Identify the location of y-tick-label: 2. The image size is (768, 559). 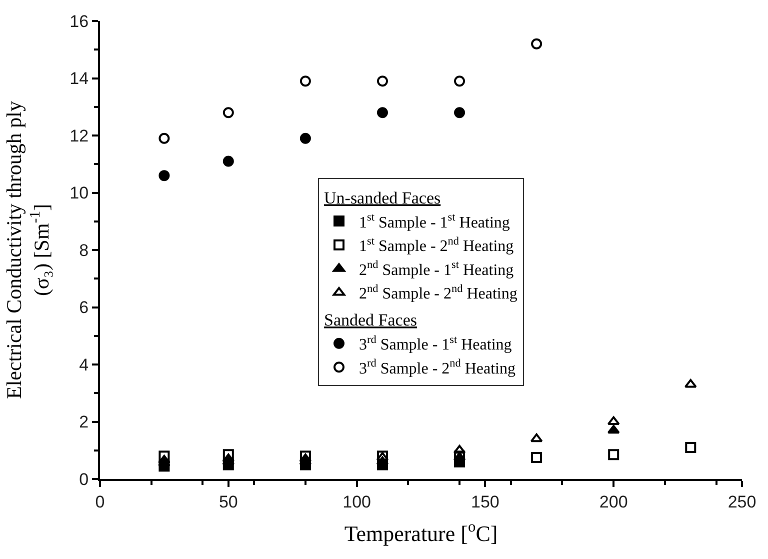
(84, 422).